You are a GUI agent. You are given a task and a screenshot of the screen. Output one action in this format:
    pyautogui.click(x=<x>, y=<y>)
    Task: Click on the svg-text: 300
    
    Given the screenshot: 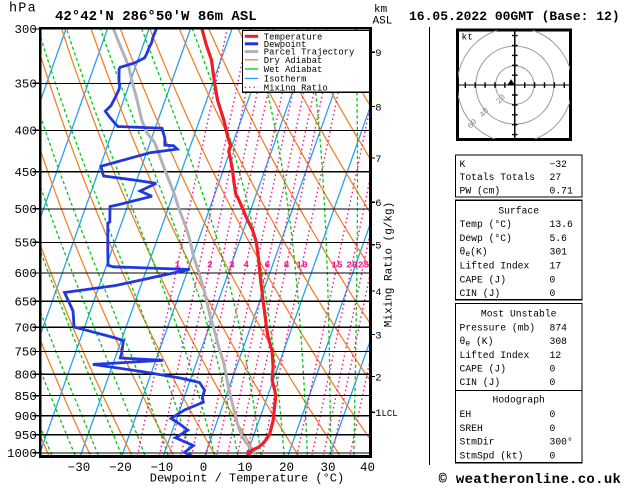 What is the action you would take?
    pyautogui.click(x=25, y=30)
    